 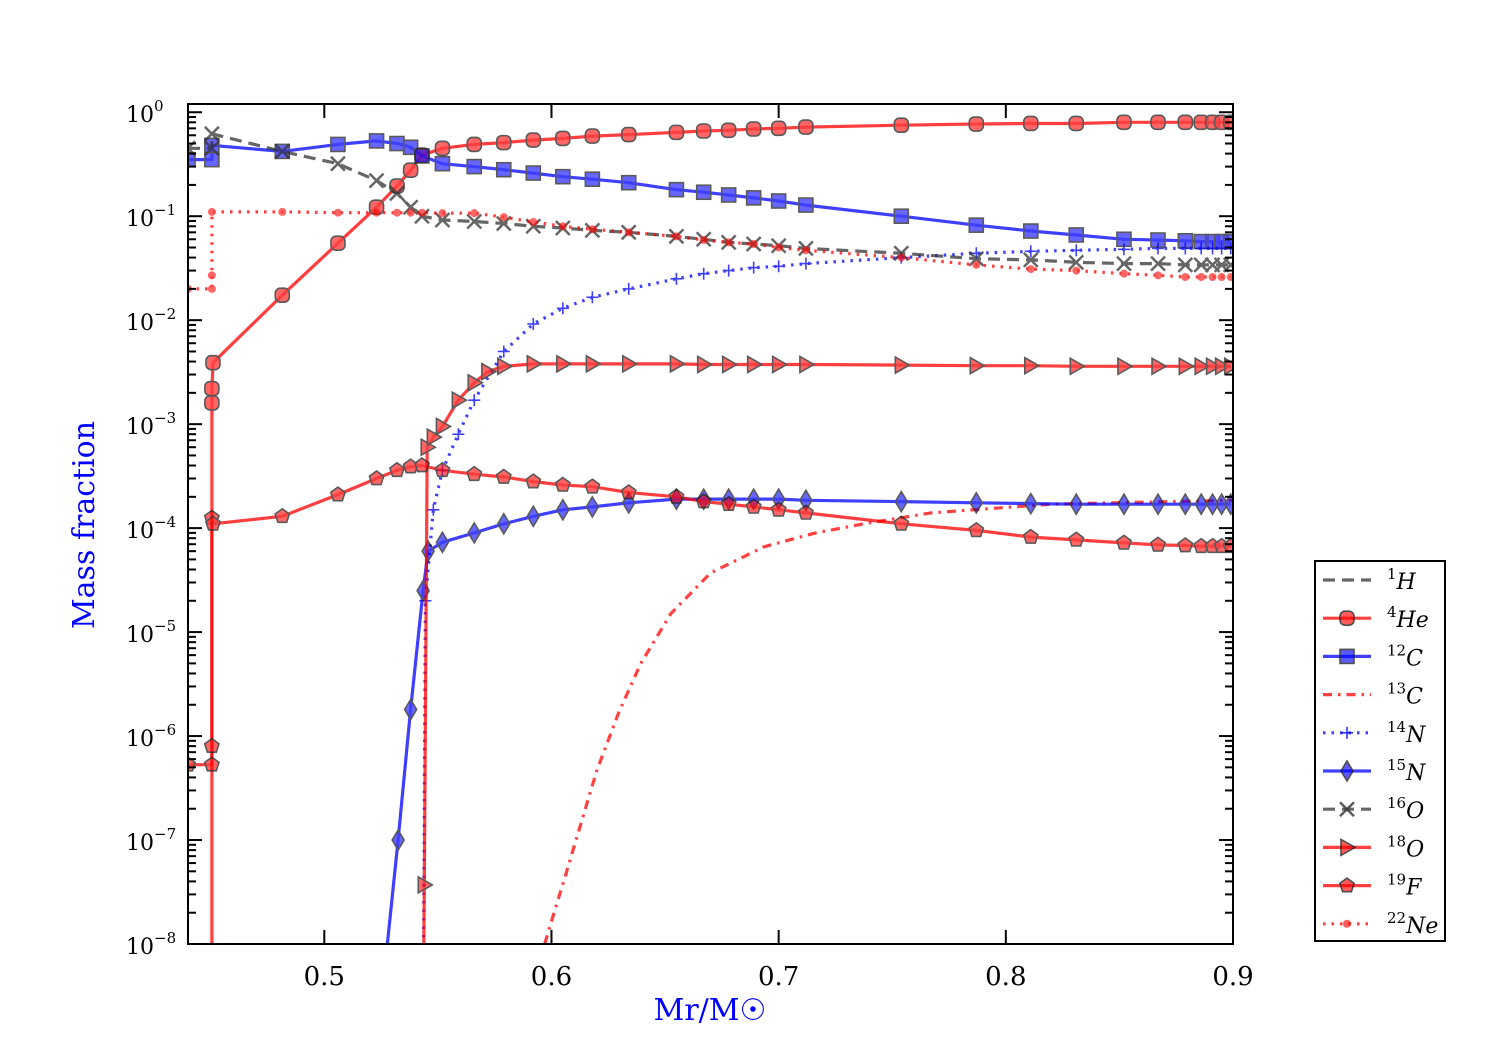 I want to click on legend-label: 13C, so click(x=1405, y=695).